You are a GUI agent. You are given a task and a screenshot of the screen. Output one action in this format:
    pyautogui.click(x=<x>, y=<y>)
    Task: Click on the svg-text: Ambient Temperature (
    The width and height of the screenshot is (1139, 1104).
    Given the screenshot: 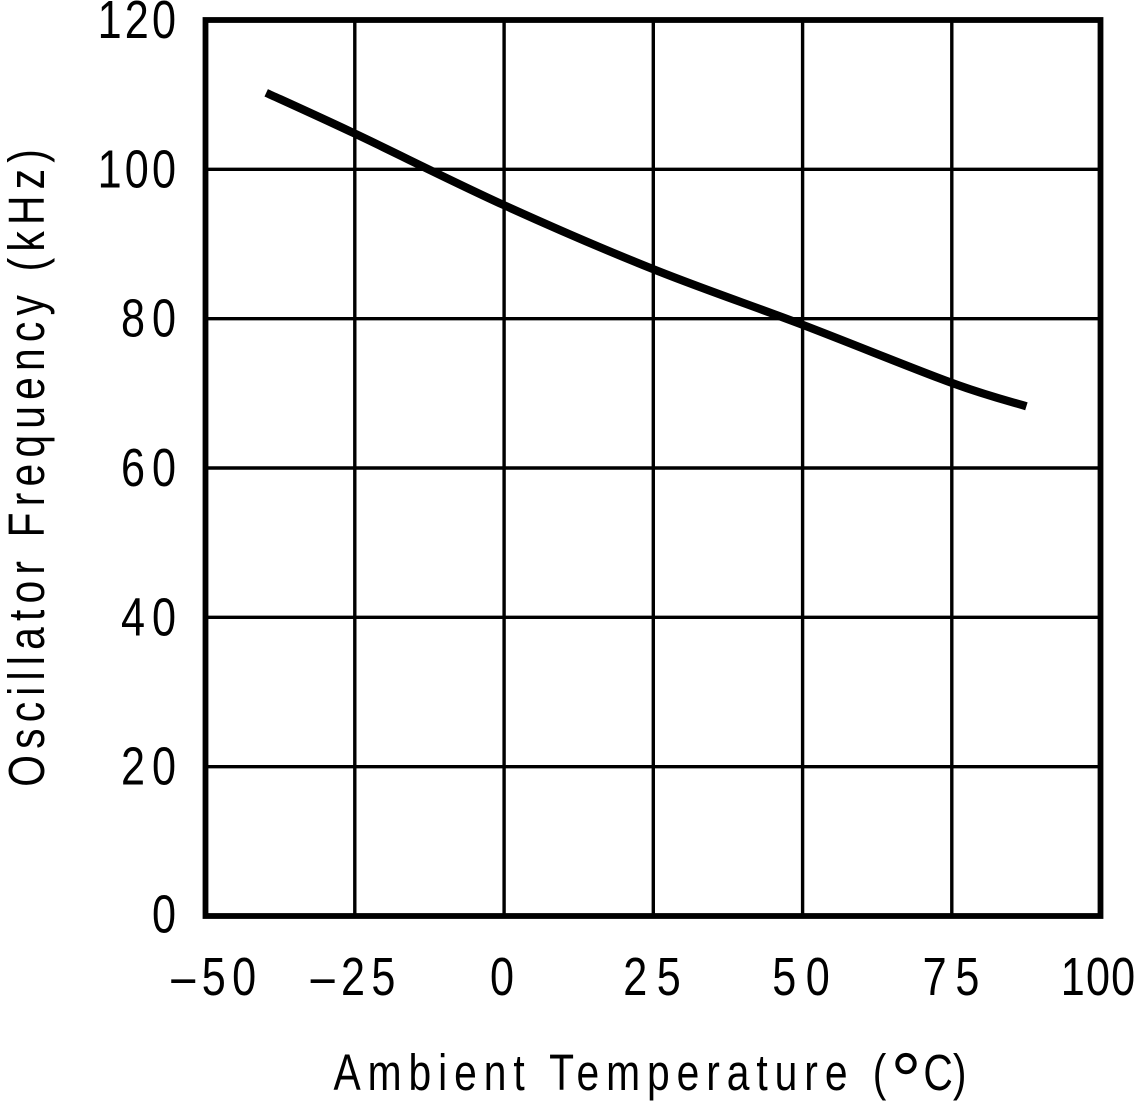 What is the action you would take?
    pyautogui.click(x=610, y=1072)
    